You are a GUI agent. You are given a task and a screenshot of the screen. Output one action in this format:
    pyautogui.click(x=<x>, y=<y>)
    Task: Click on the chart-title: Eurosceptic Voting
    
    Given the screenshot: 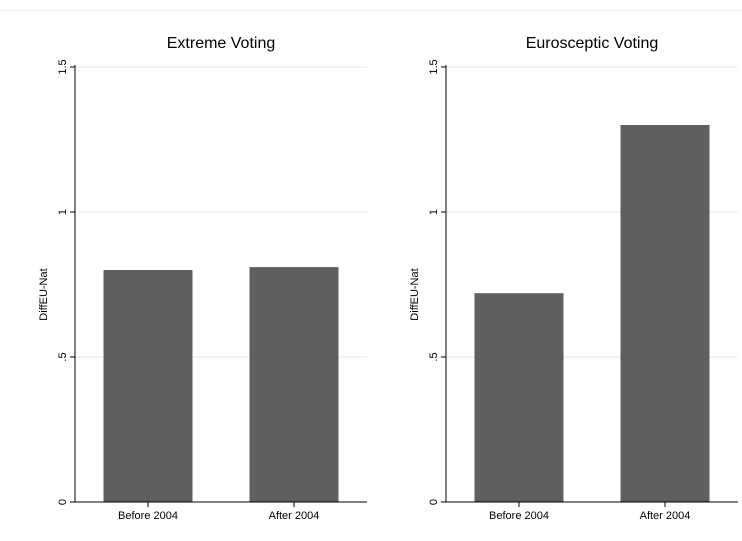 What is the action you would take?
    pyautogui.click(x=592, y=43)
    